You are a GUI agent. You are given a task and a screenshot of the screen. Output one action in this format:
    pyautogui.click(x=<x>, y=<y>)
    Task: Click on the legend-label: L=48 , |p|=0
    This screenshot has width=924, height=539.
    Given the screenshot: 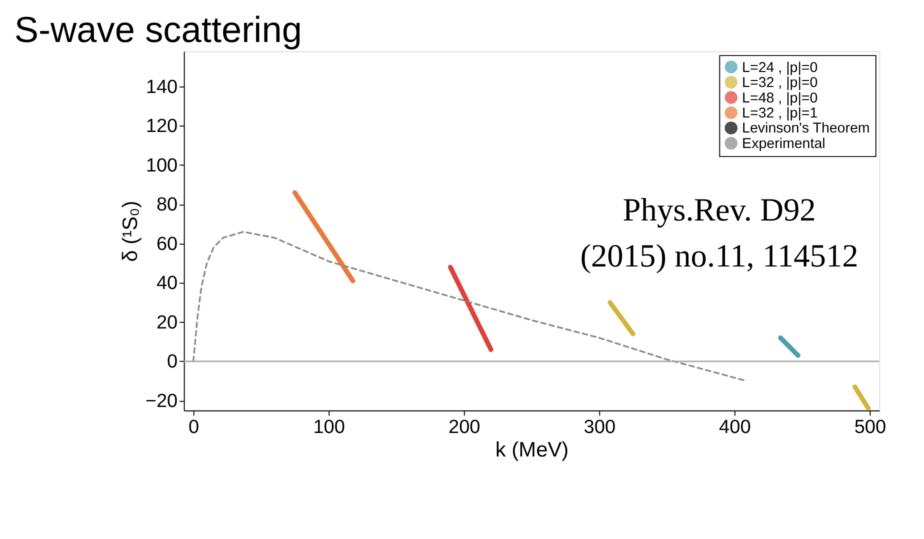 What is the action you would take?
    pyautogui.click(x=780, y=98)
    